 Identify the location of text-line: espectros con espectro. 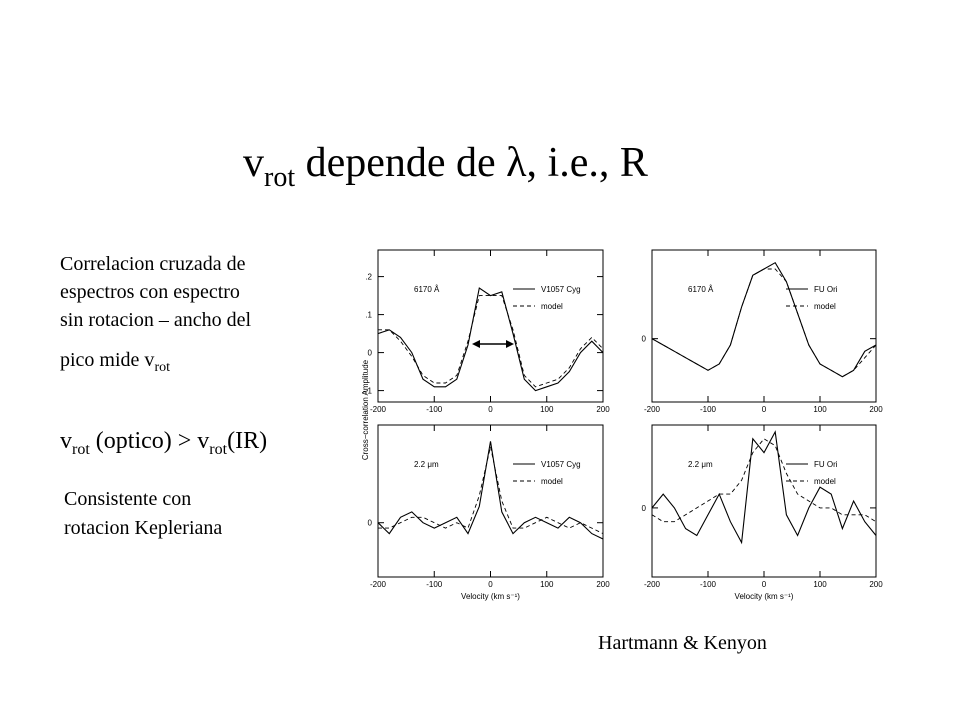
(150, 292).